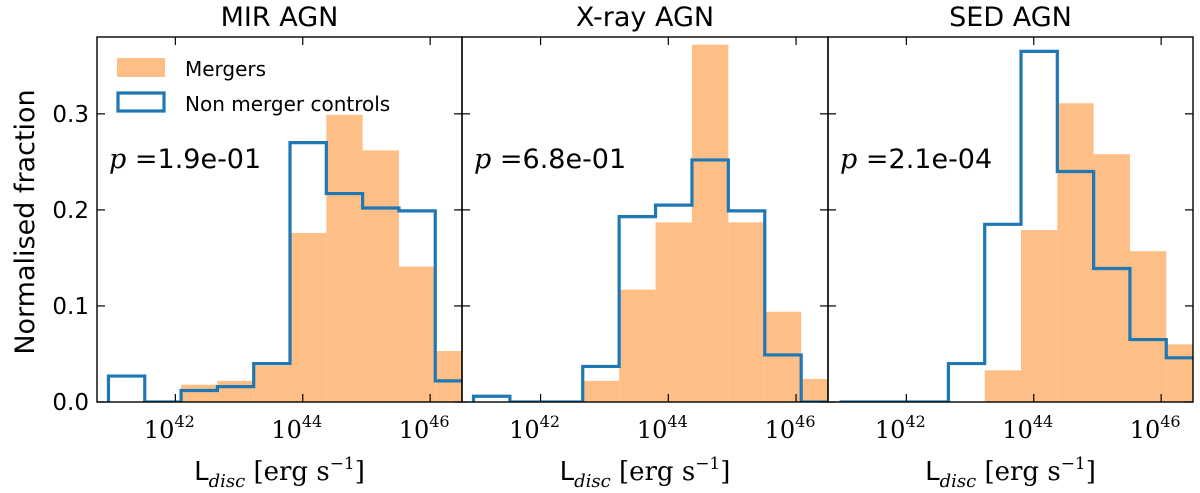 The height and width of the screenshot is (493, 1200). Describe the element at coordinates (1010, 17) in the screenshot. I see `panel-title: SED AGN` at that location.